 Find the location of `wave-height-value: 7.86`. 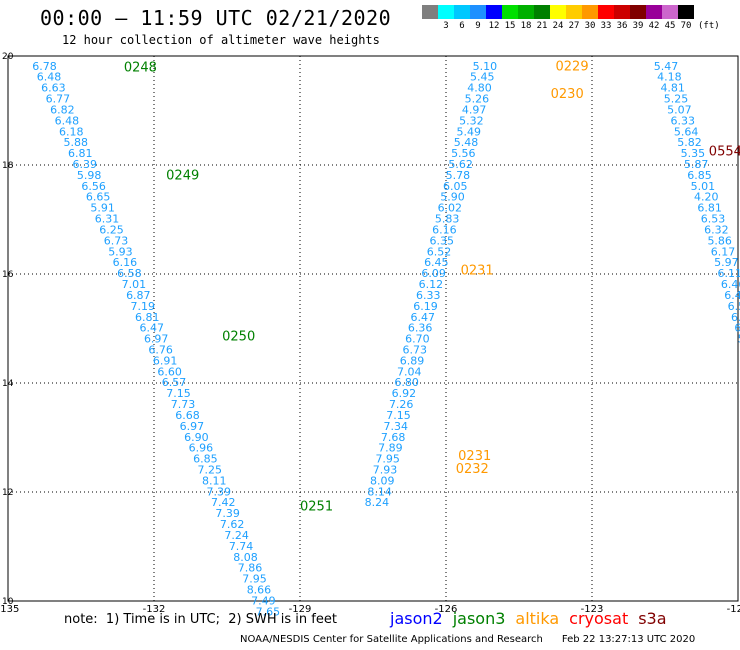

wave-height-value: 7.86 is located at coordinates (250, 568).